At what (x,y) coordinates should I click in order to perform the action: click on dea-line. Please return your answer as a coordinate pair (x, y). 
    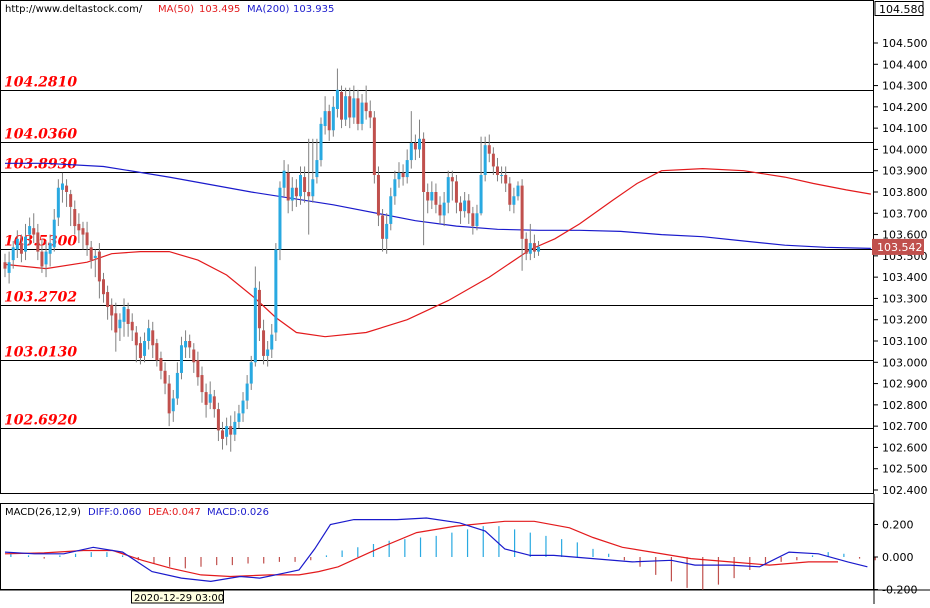
    Looking at the image, I should click on (421, 549).